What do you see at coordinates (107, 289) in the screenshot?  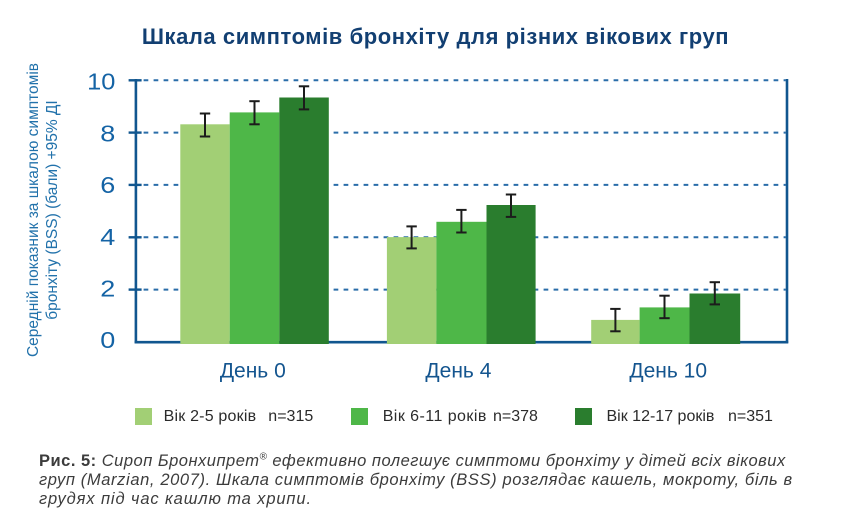 I see `svg-text: 2` at bounding box center [107, 289].